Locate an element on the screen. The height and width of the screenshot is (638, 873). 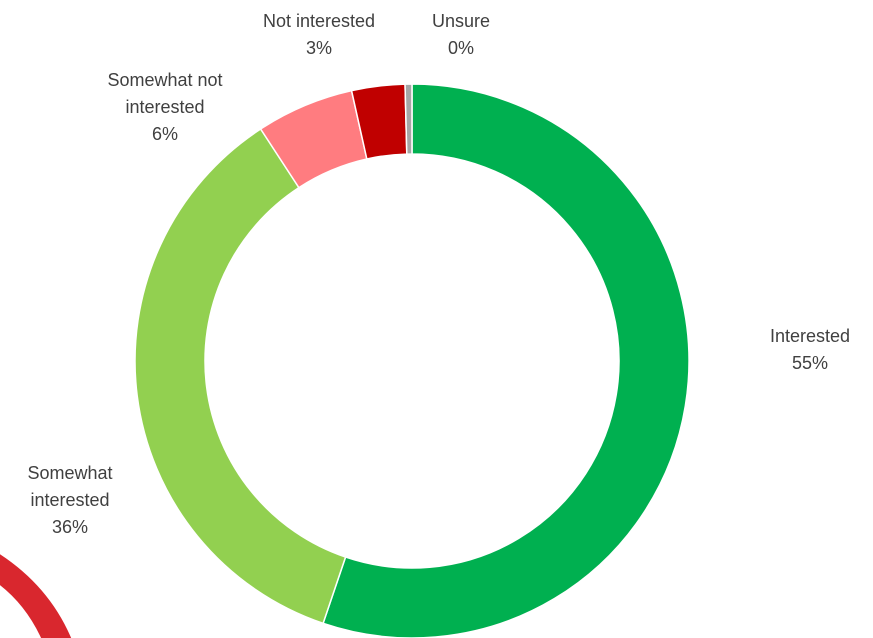
slice-name-label: Not interested is located at coordinates (319, 21).